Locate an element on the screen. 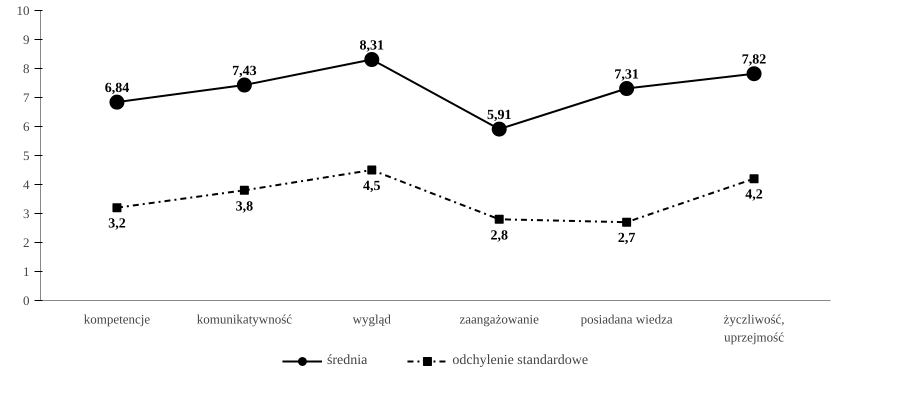 This screenshot has height=415, width=899. y-tick-label: 1 is located at coordinates (26, 271).